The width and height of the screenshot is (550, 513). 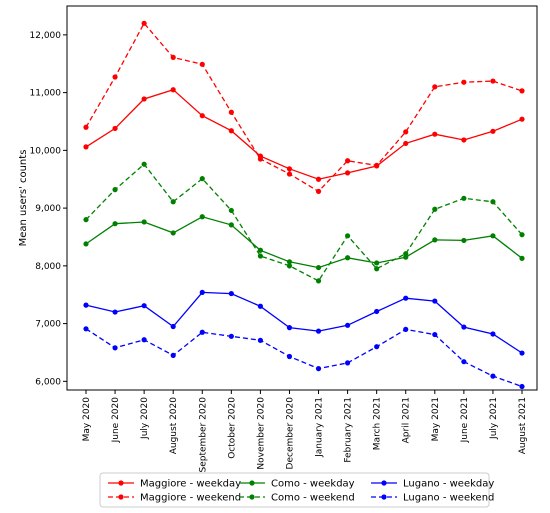 I want to click on x-tick-label: August 2020, so click(x=174, y=426).